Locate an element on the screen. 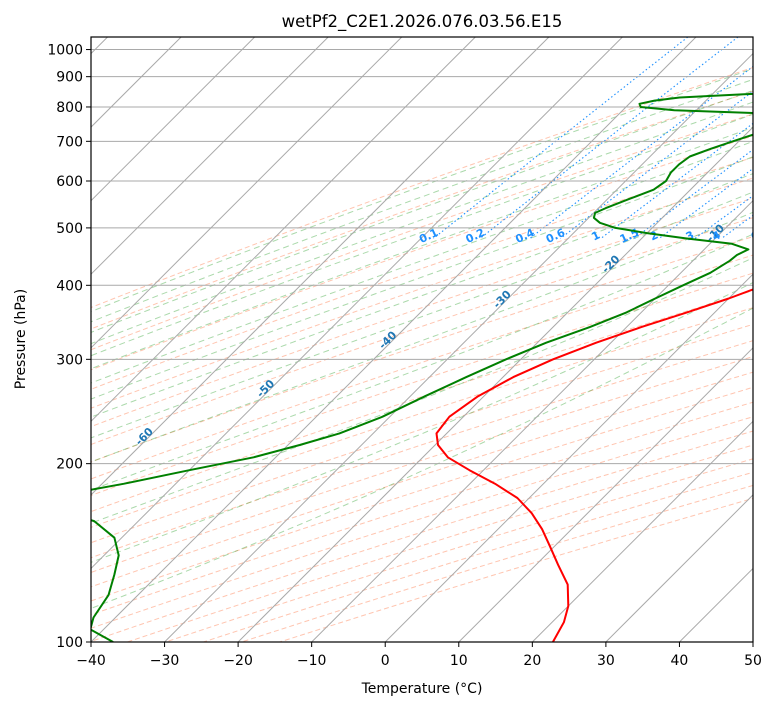 The image size is (775, 708). x-tick-label: −30 is located at coordinates (165, 661).